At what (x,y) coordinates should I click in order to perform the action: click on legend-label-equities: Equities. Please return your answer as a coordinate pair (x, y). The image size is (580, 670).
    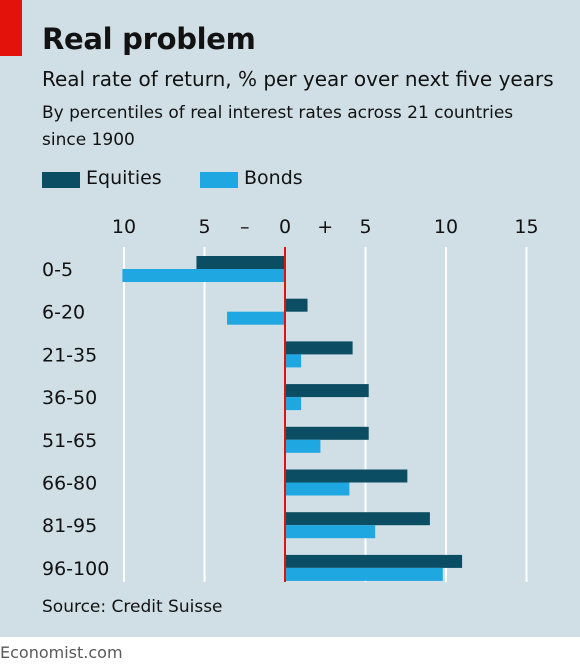
    Looking at the image, I should click on (124, 178).